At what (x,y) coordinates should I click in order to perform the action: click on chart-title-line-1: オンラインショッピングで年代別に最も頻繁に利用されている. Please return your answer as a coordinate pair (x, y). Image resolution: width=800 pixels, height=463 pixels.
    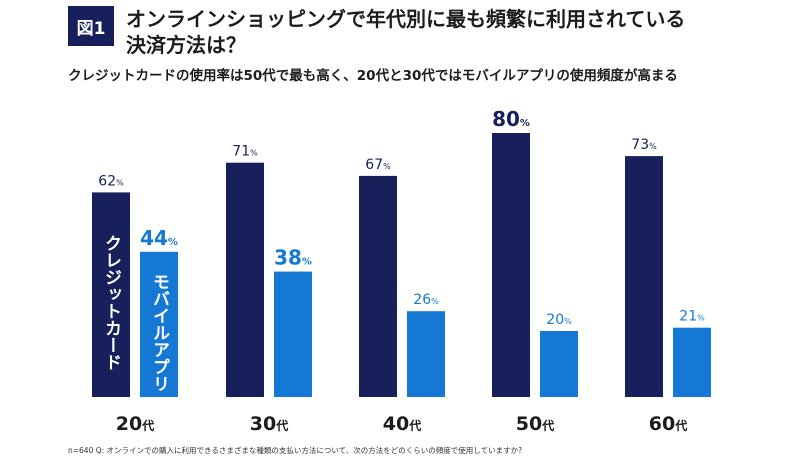
    Looking at the image, I should click on (406, 19).